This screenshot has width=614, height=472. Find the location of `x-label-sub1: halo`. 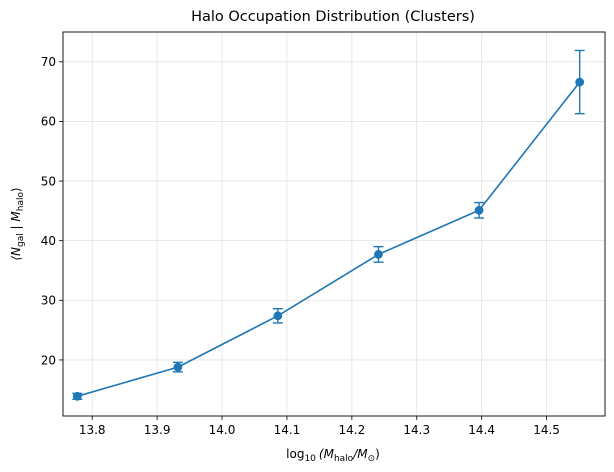

x-label-sub1: halo is located at coordinates (344, 459).